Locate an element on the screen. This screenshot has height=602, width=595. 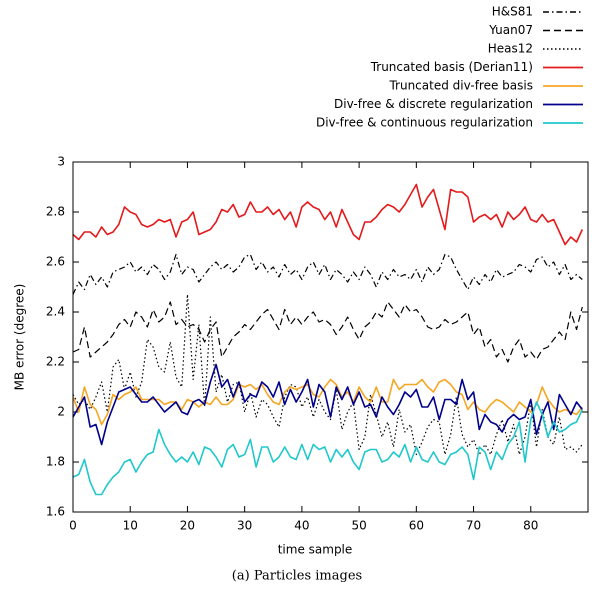
legend-label: Truncated basis (Derian11) is located at coordinates (451, 67).